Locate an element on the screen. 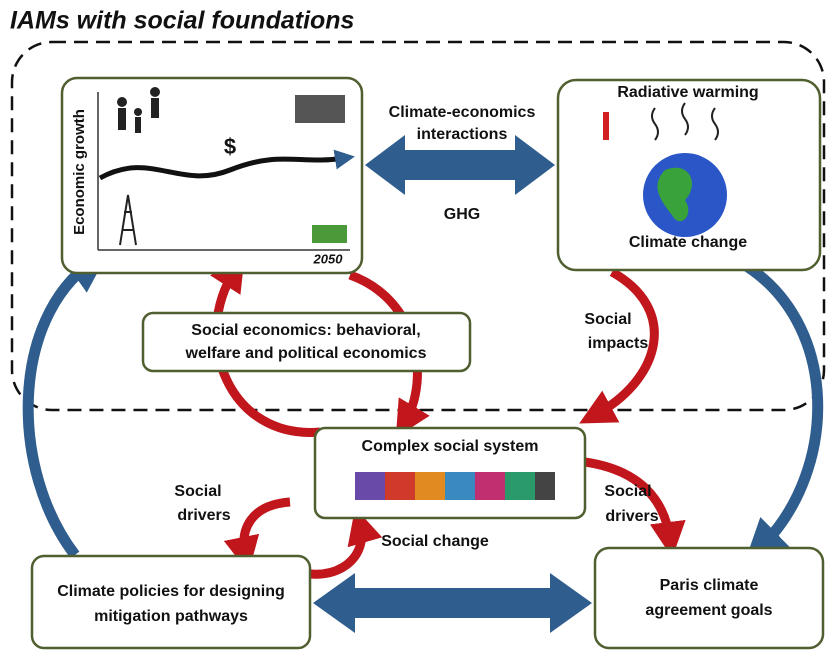  climate-policies-box is located at coordinates (171, 602).